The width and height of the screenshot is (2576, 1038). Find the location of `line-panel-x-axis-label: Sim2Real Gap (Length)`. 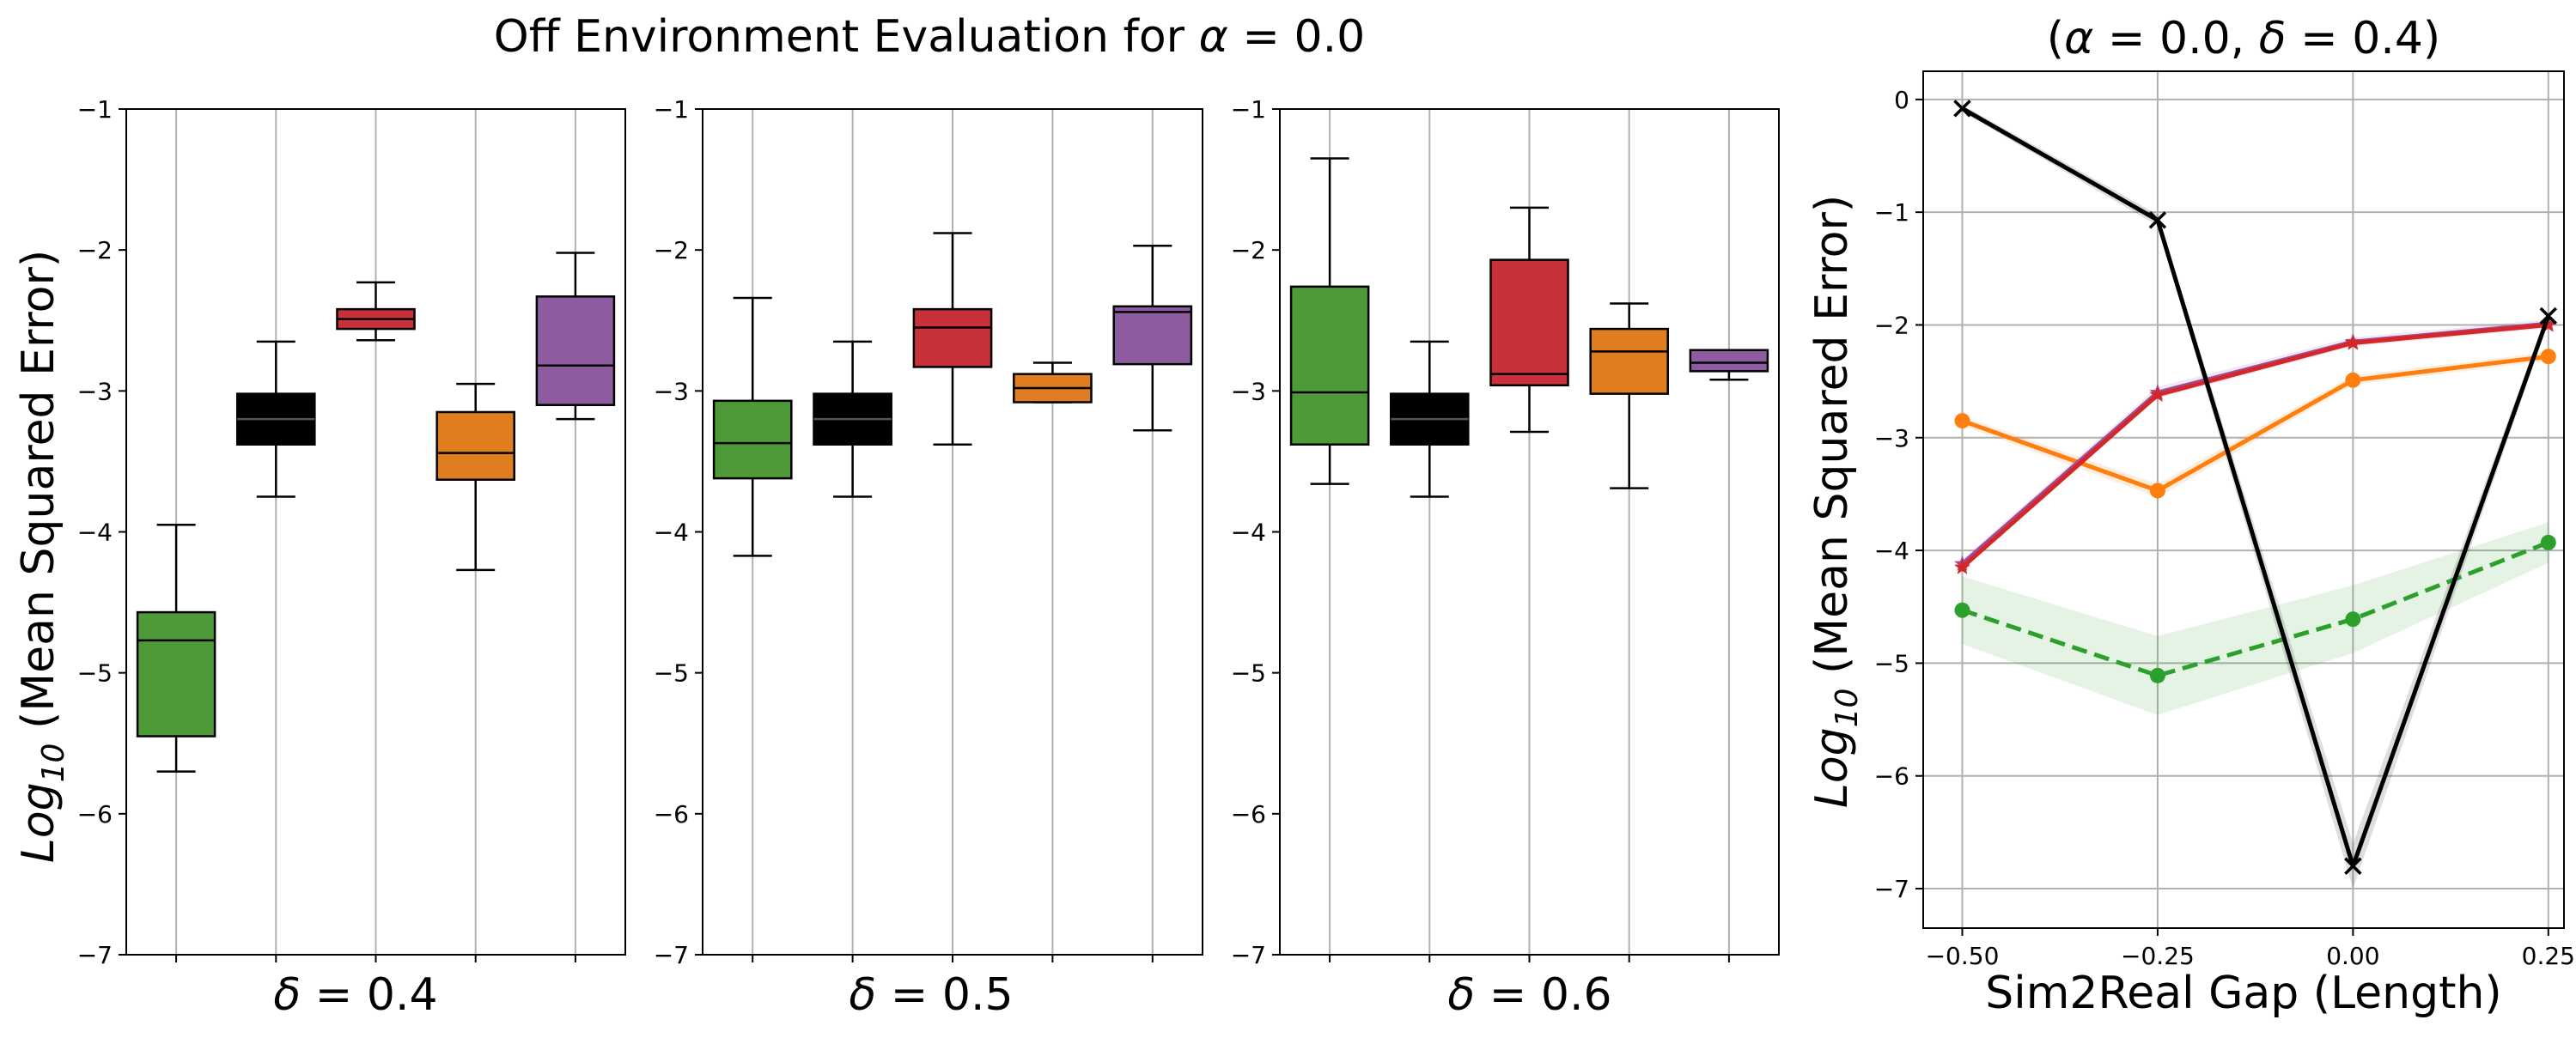

line-panel-x-axis-label: Sim2Real Gap (Length) is located at coordinates (2243, 993).